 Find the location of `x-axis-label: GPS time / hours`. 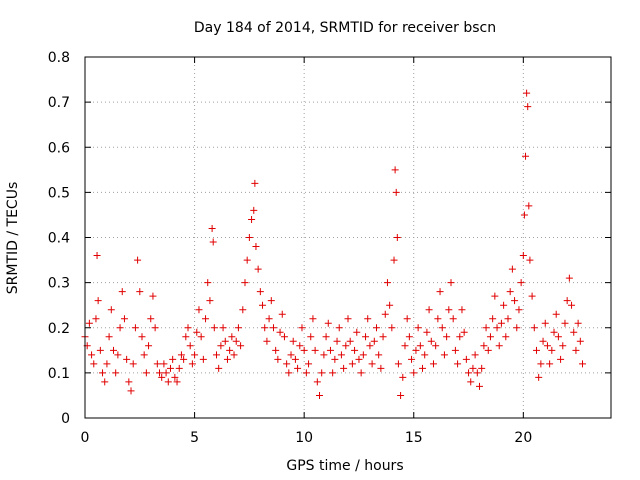

x-axis-label: GPS time / hours is located at coordinates (344, 466).